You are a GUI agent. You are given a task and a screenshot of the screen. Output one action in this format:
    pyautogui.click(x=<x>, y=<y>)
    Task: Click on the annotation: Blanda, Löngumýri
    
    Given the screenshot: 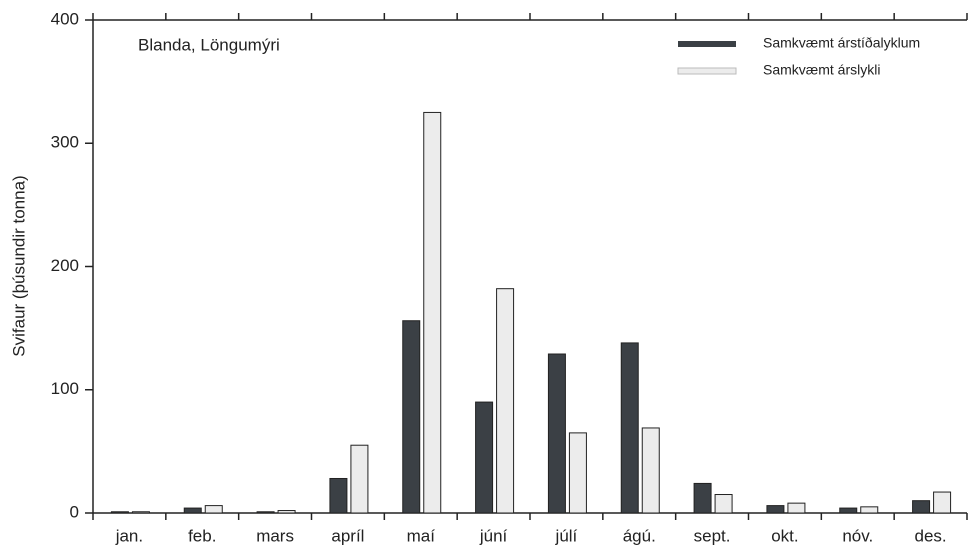 What is the action you would take?
    pyautogui.click(x=209, y=44)
    